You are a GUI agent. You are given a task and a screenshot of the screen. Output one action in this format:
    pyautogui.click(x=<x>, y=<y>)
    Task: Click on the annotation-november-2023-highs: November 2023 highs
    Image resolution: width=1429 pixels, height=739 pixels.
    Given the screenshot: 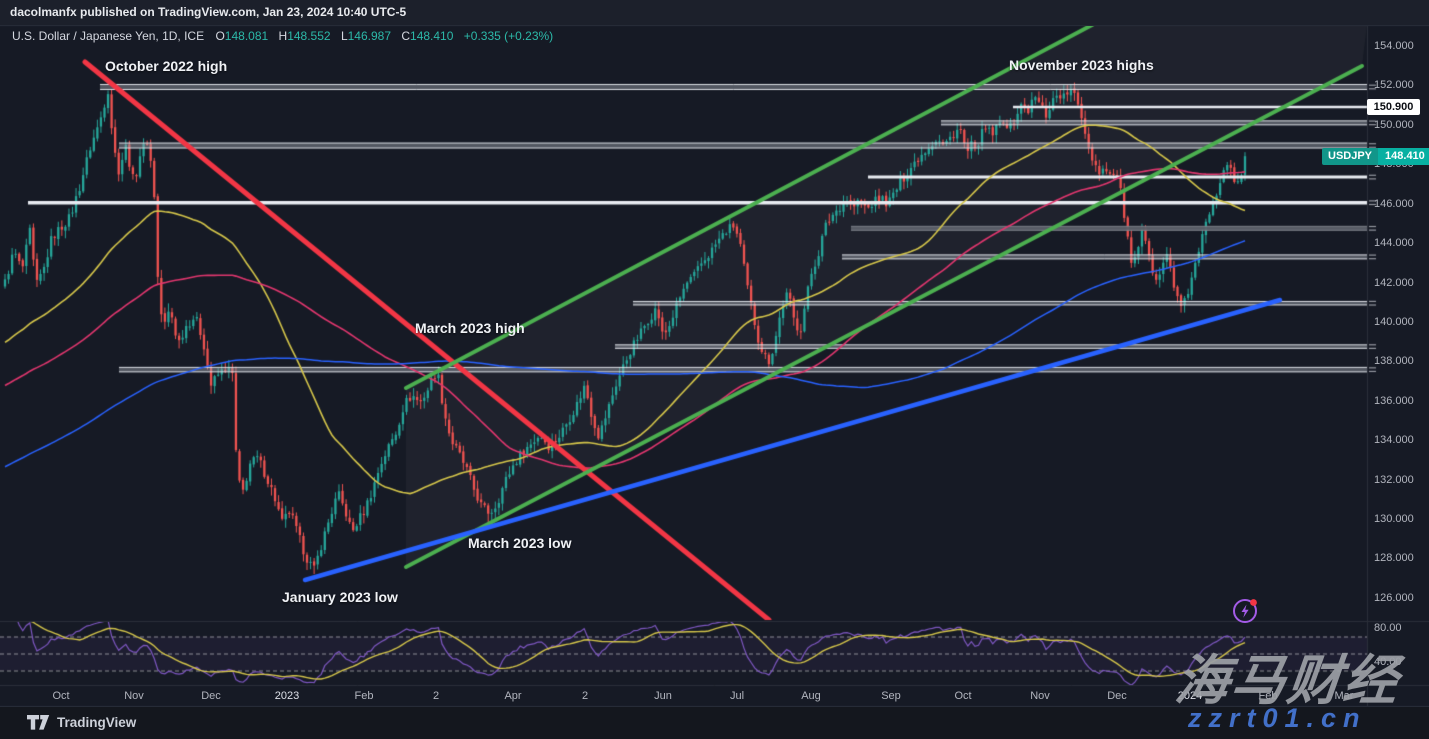 What is the action you would take?
    pyautogui.click(x=1081, y=65)
    